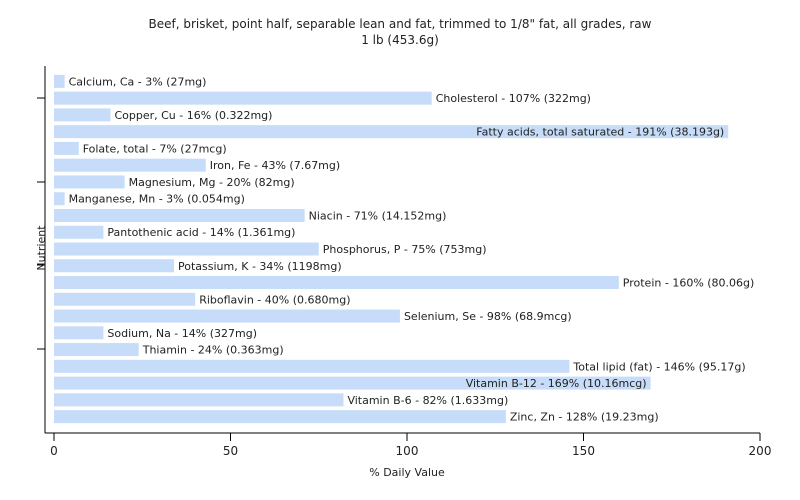 This screenshot has width=800, height=500. I want to click on bar-fatty-acids-total-saturated, so click(391, 132).